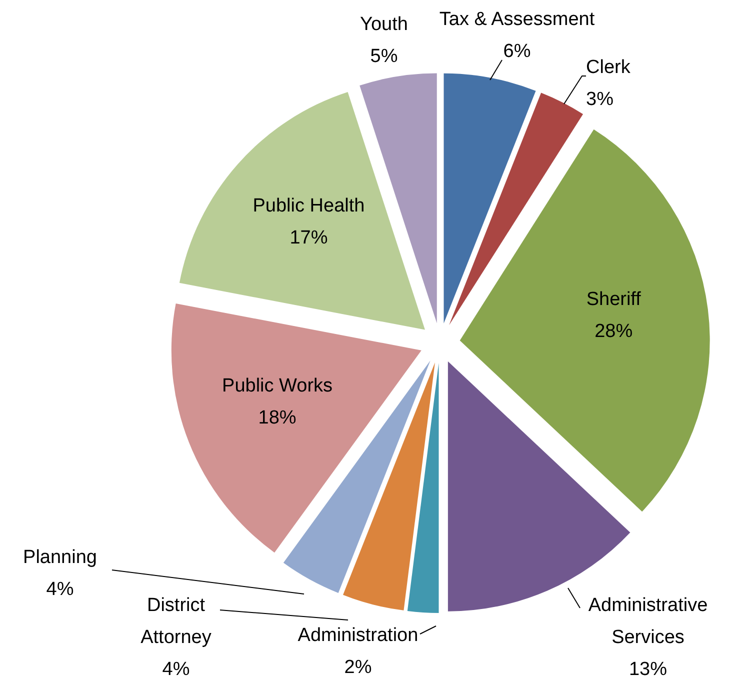  Describe the element at coordinates (648, 621) in the screenshot. I see `slice-label: Administrative Services` at that location.